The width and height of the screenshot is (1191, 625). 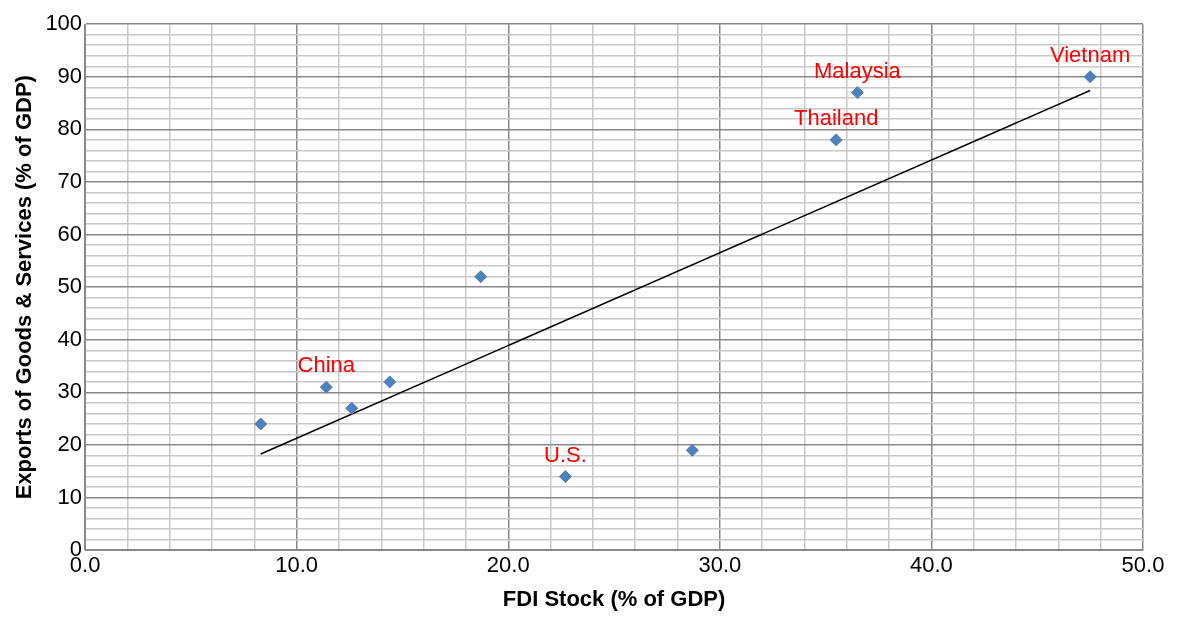 What do you see at coordinates (70, 181) in the screenshot?
I see `y-tick-label: 70` at bounding box center [70, 181].